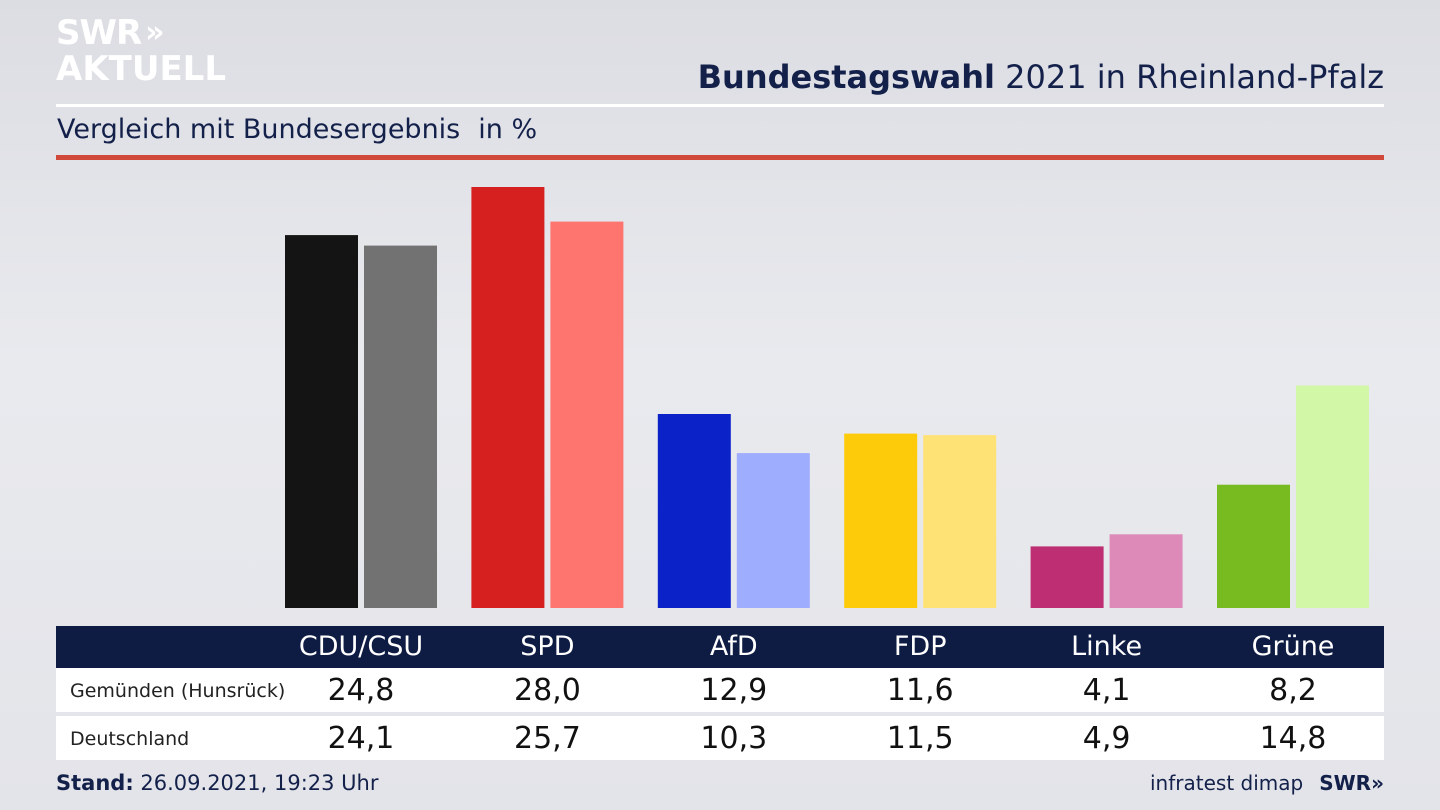 The image size is (1440, 810). Describe the element at coordinates (508, 397) in the screenshot. I see `bar-spd-local` at that location.